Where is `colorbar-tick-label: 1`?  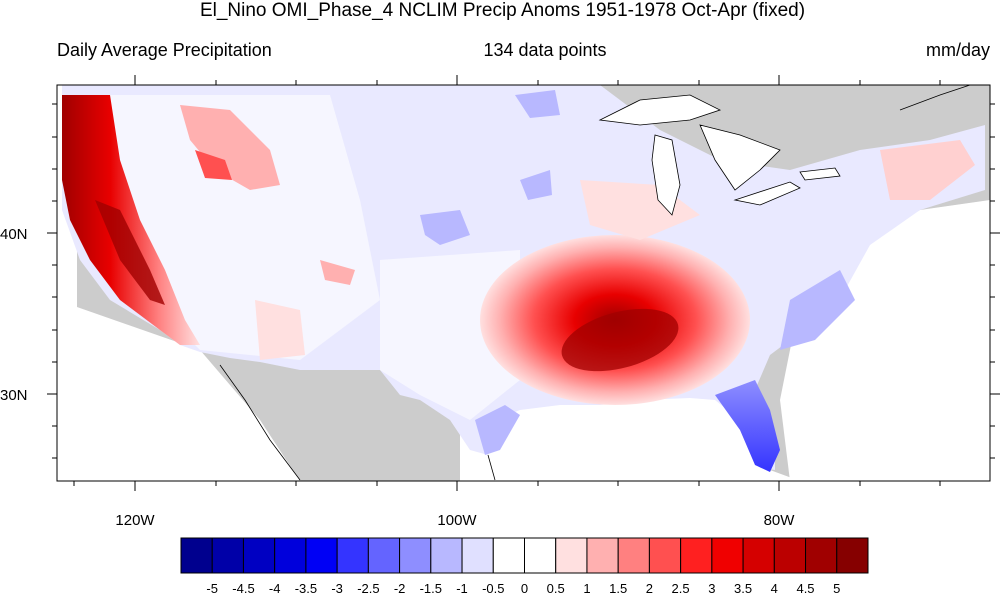
colorbar-tick-label: 1 is located at coordinates (587, 588).